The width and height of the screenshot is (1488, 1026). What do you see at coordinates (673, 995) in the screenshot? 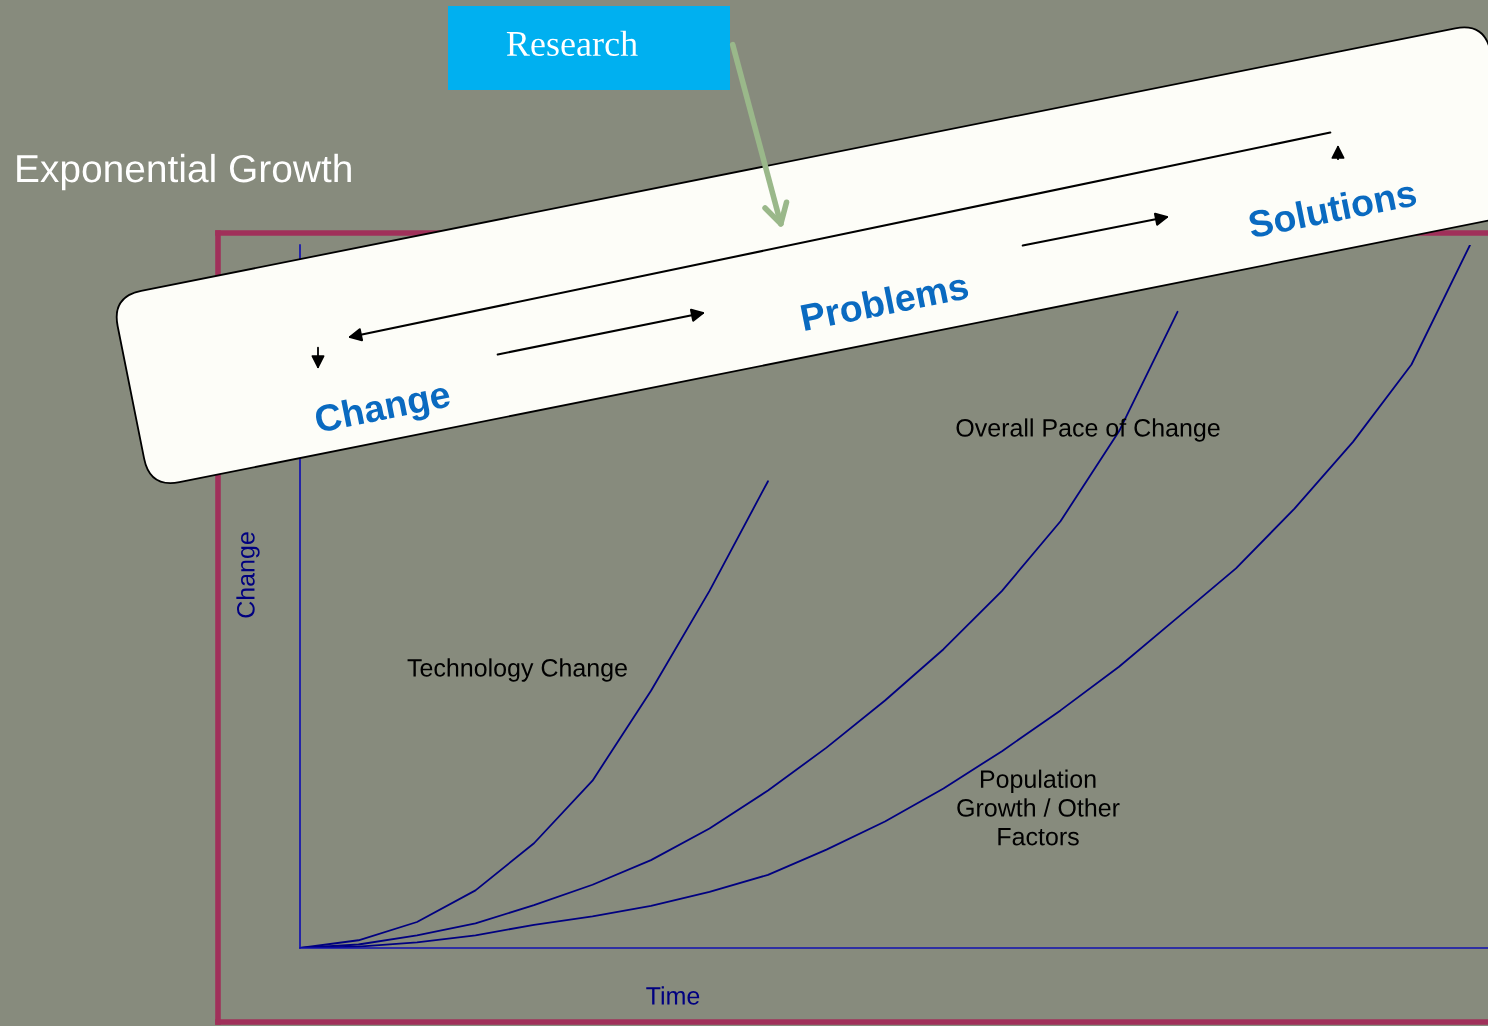
I see `x-axis-title: Time` at bounding box center [673, 995].